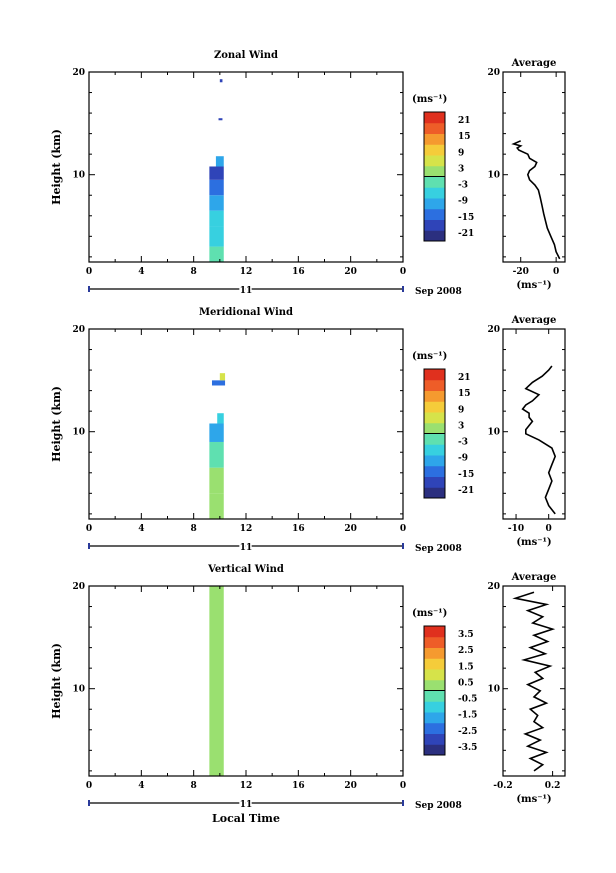  What do you see at coordinates (246, 818) in the screenshot?
I see `x-axis-label: Local Time` at bounding box center [246, 818].